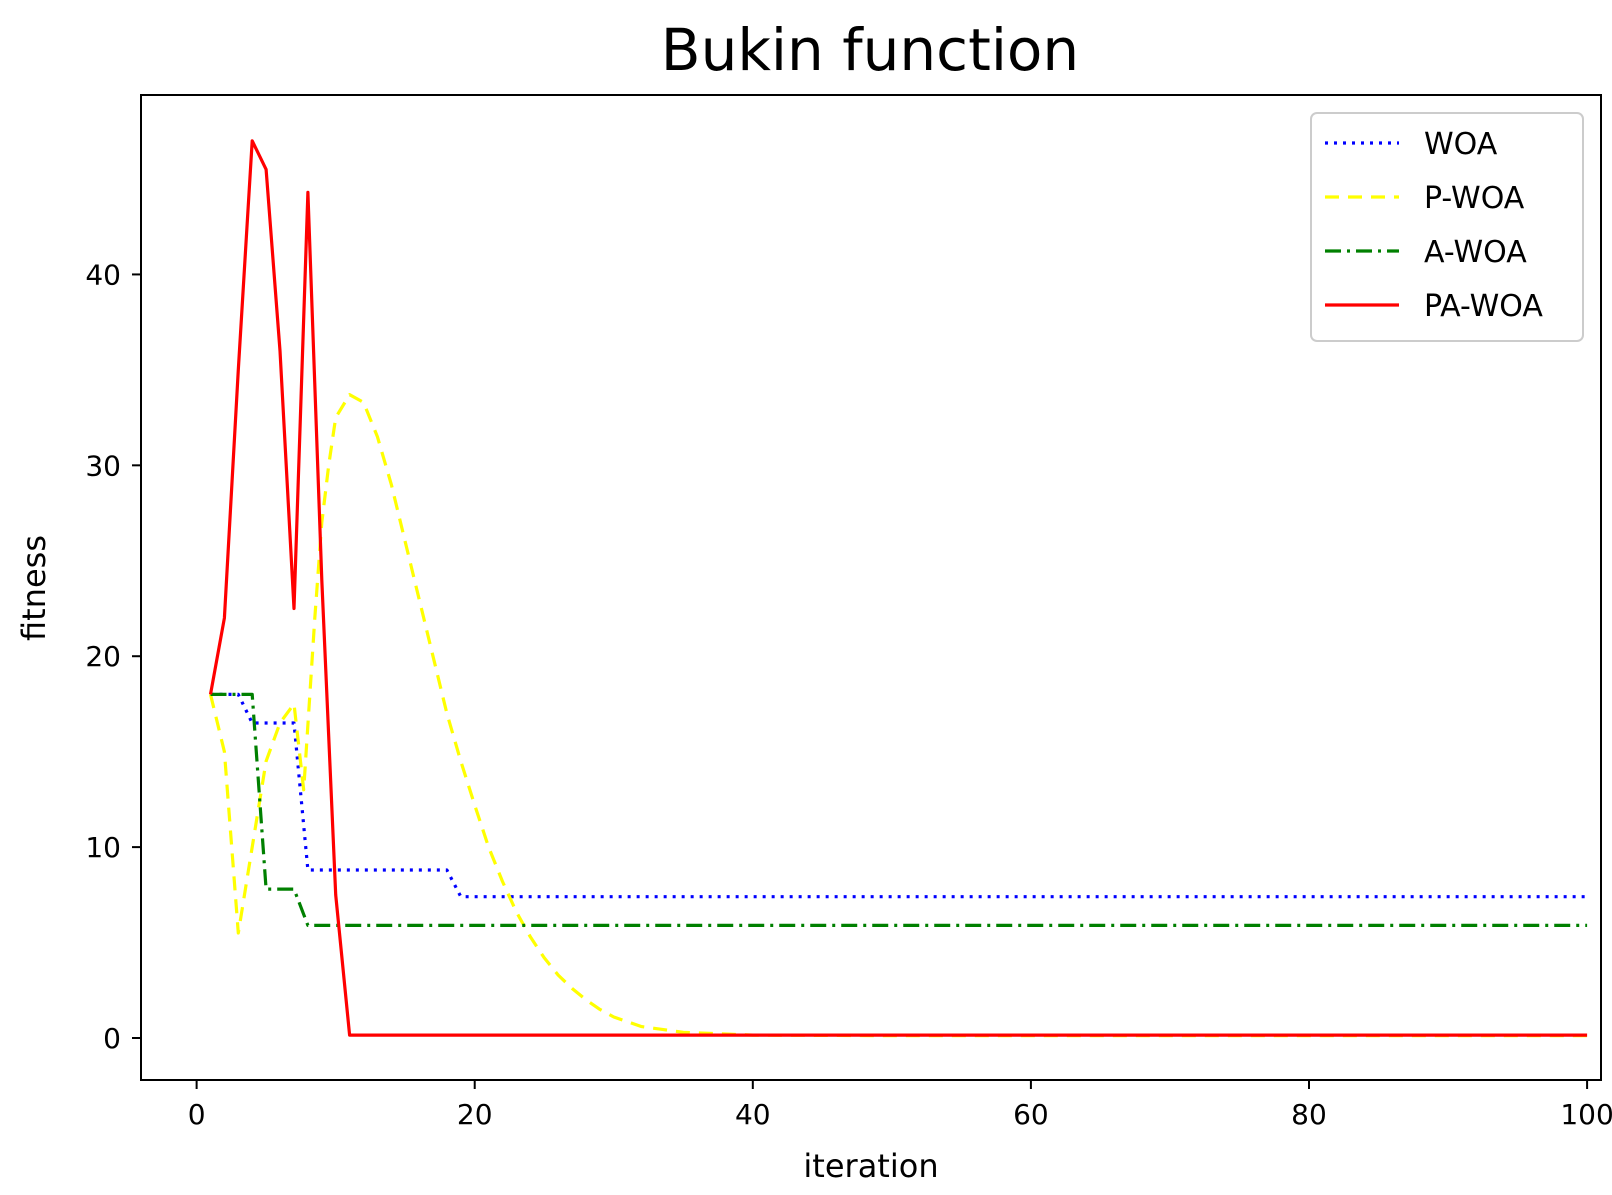 This screenshot has height=1195, width=1612. I want to click on legend-label-a-woa: A-WOA, so click(1475, 252).